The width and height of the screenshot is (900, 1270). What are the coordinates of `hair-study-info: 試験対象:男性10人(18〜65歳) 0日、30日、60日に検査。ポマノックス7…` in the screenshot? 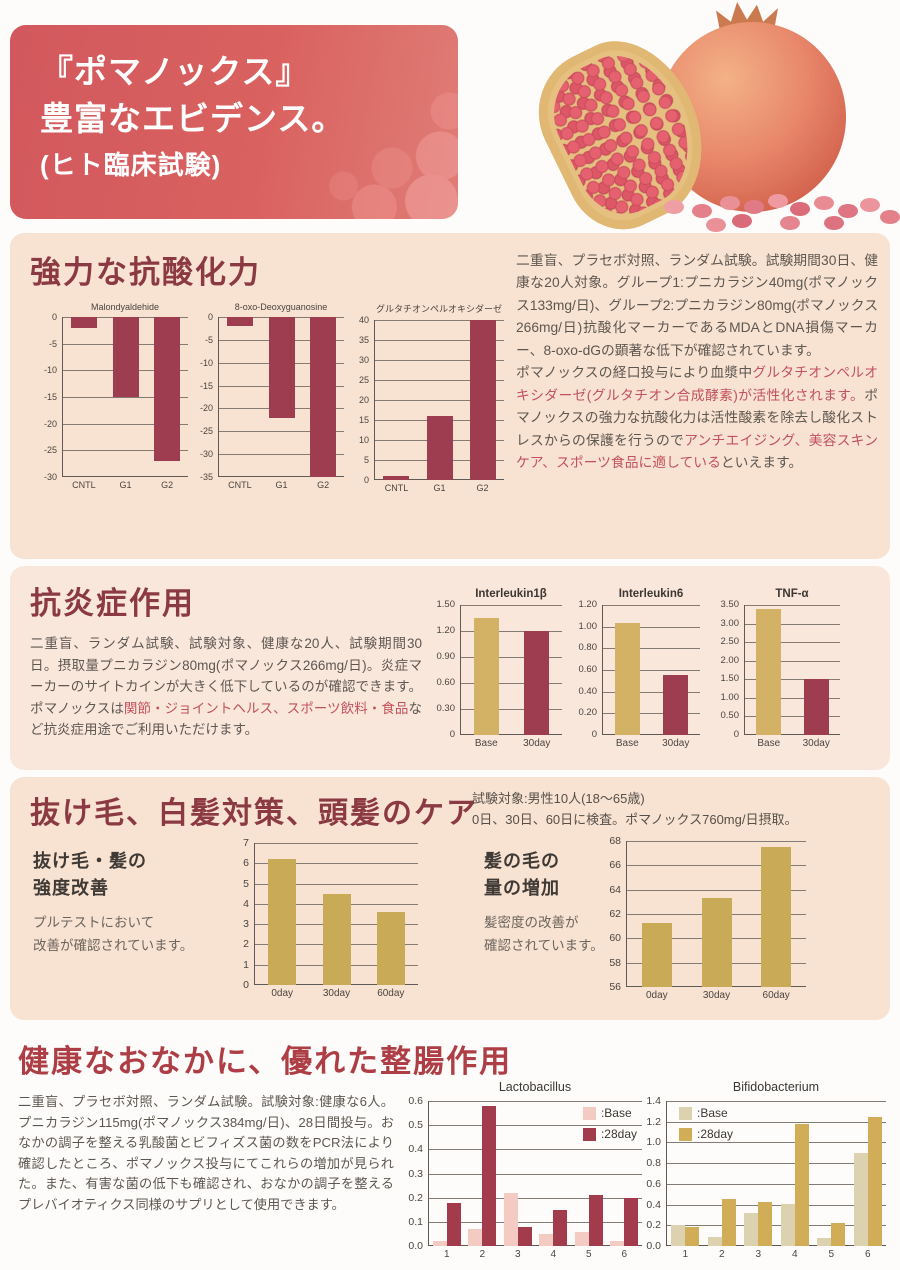 It's located at (634, 810).